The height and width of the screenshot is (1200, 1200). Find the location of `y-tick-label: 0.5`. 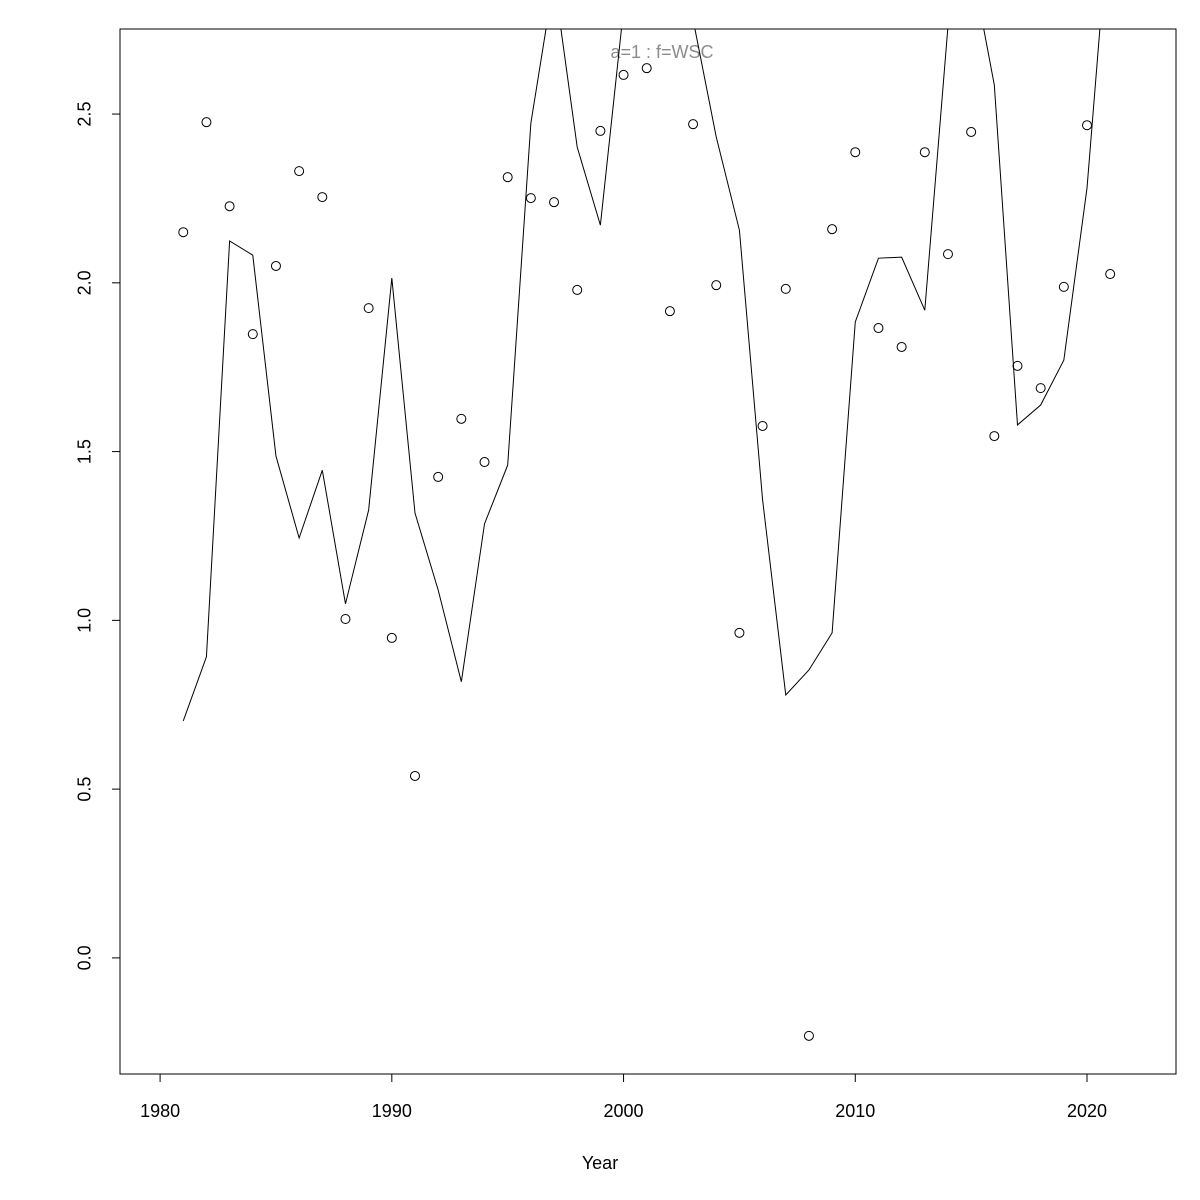

y-tick-label: 0.5 is located at coordinates (85, 789).